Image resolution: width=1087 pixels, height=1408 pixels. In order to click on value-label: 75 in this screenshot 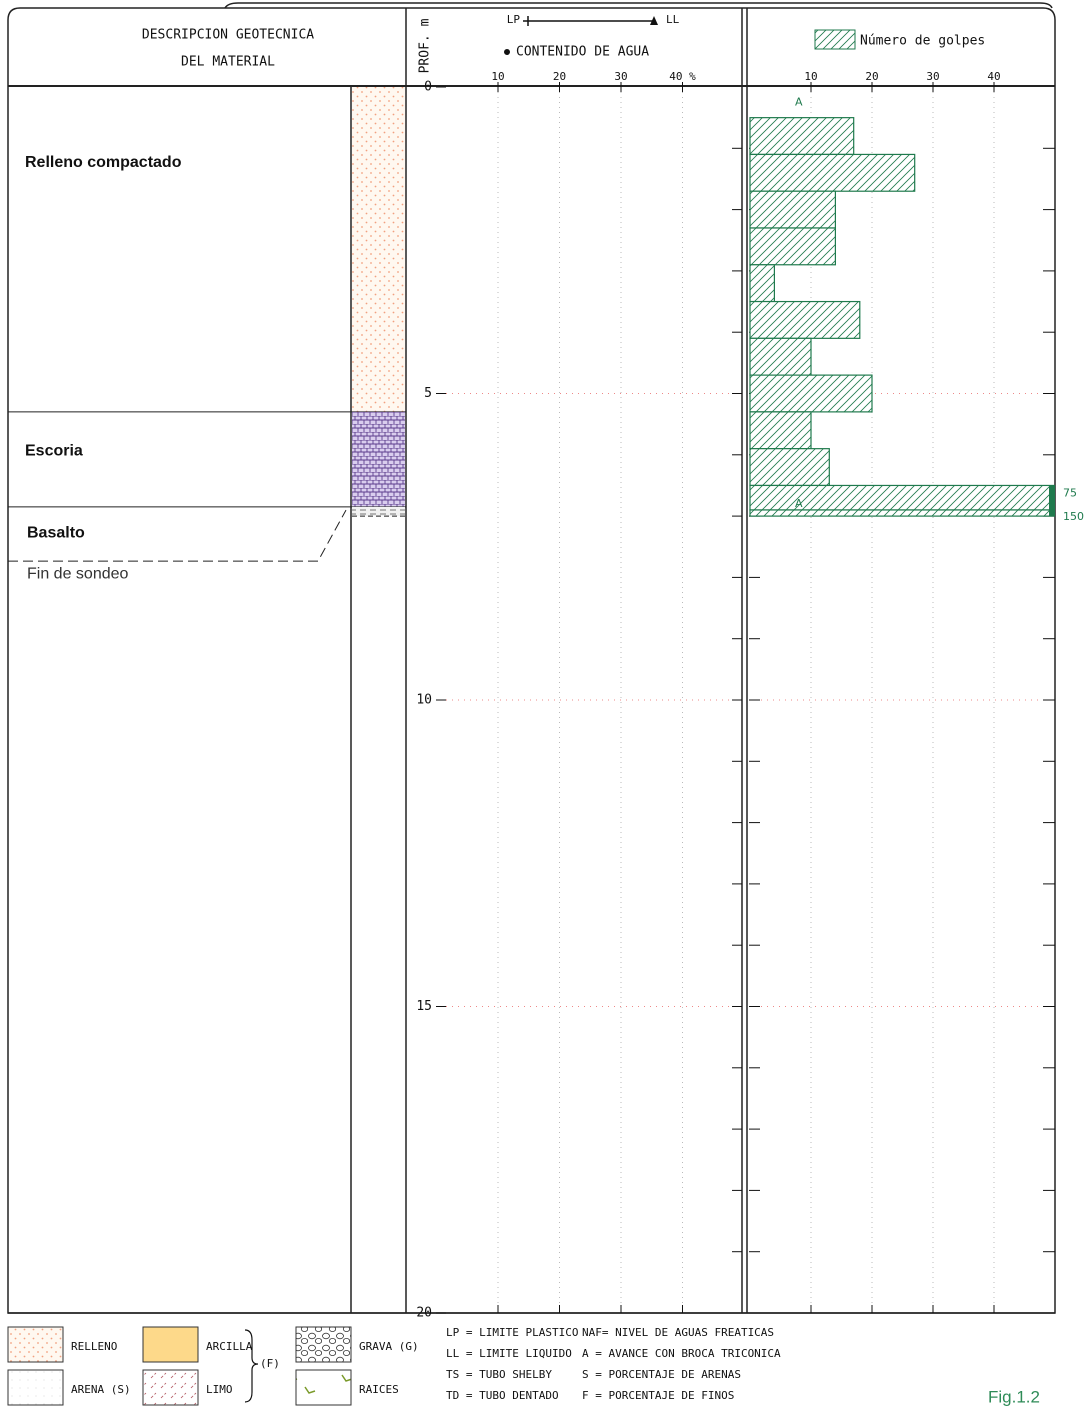, I will do `click(1070, 493)`.